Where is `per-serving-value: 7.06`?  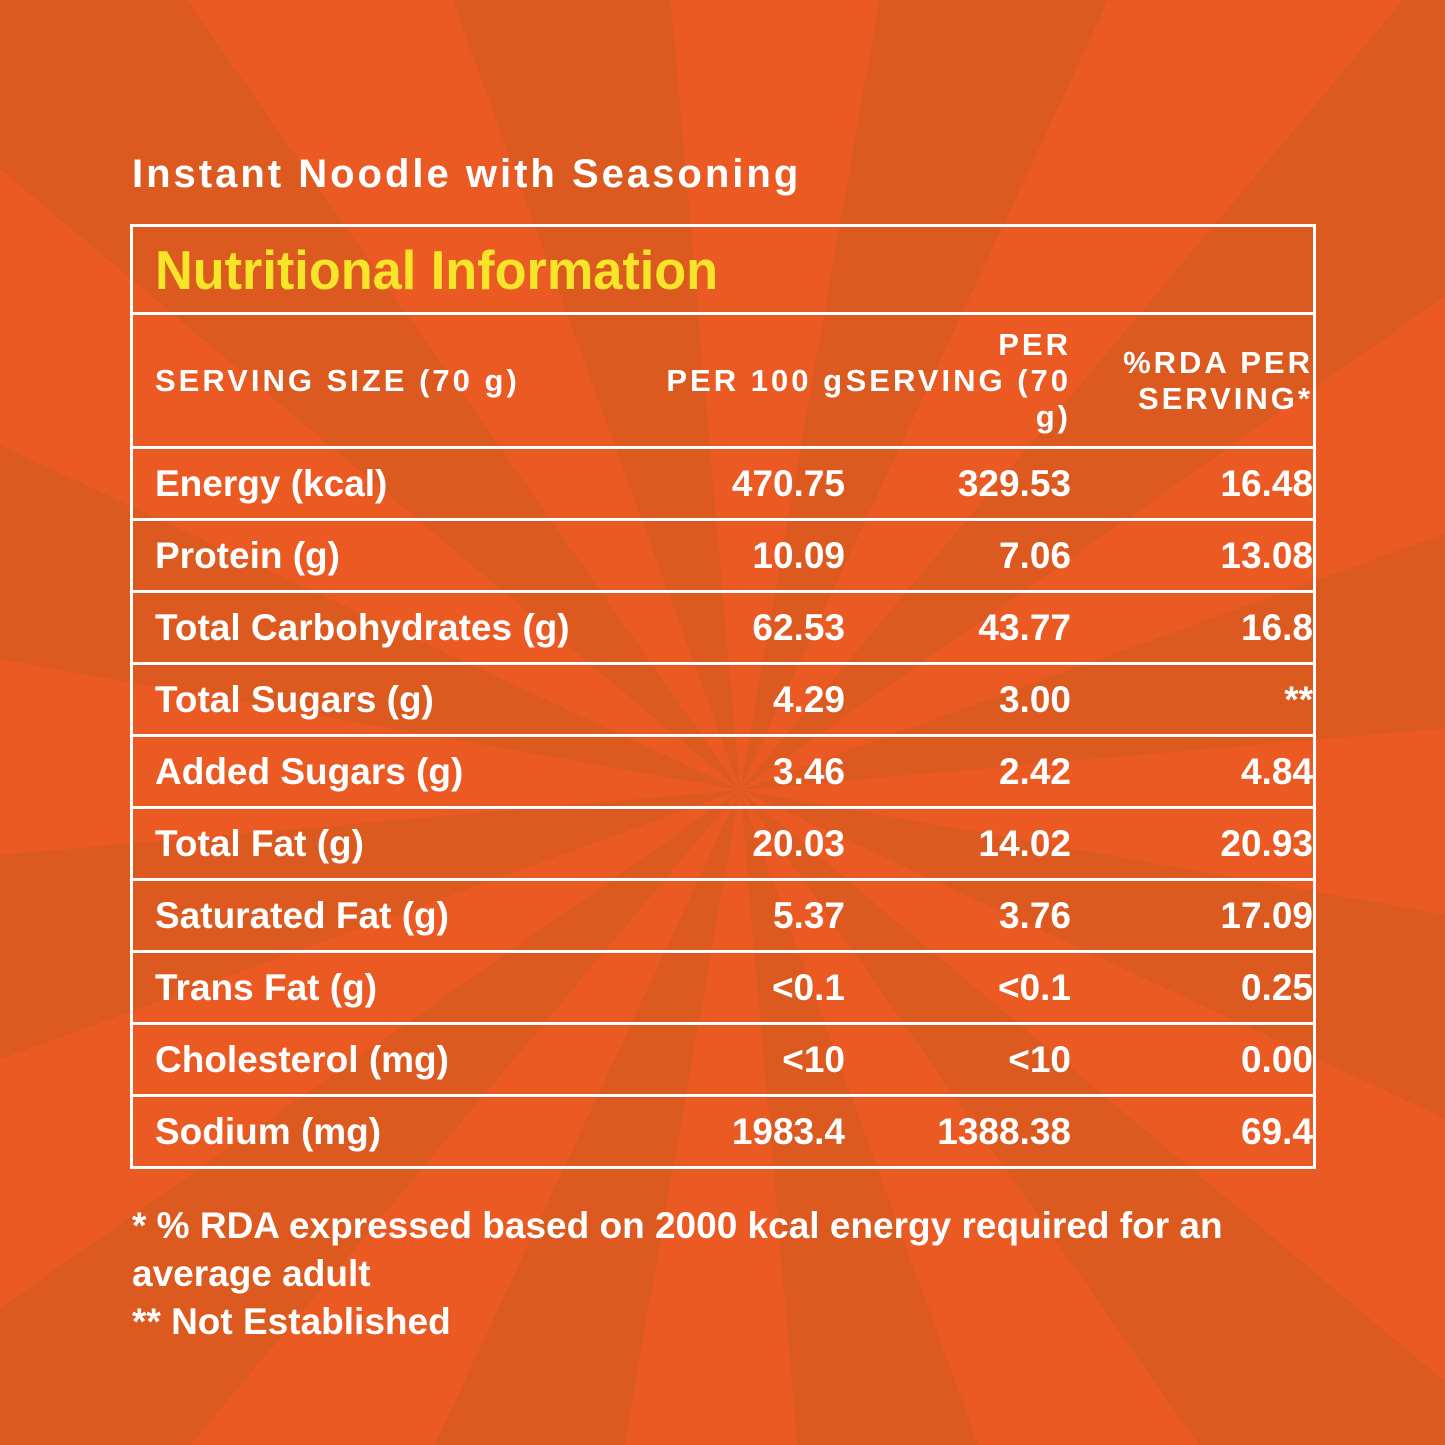 per-serving-value: 7.06 is located at coordinates (1034, 555).